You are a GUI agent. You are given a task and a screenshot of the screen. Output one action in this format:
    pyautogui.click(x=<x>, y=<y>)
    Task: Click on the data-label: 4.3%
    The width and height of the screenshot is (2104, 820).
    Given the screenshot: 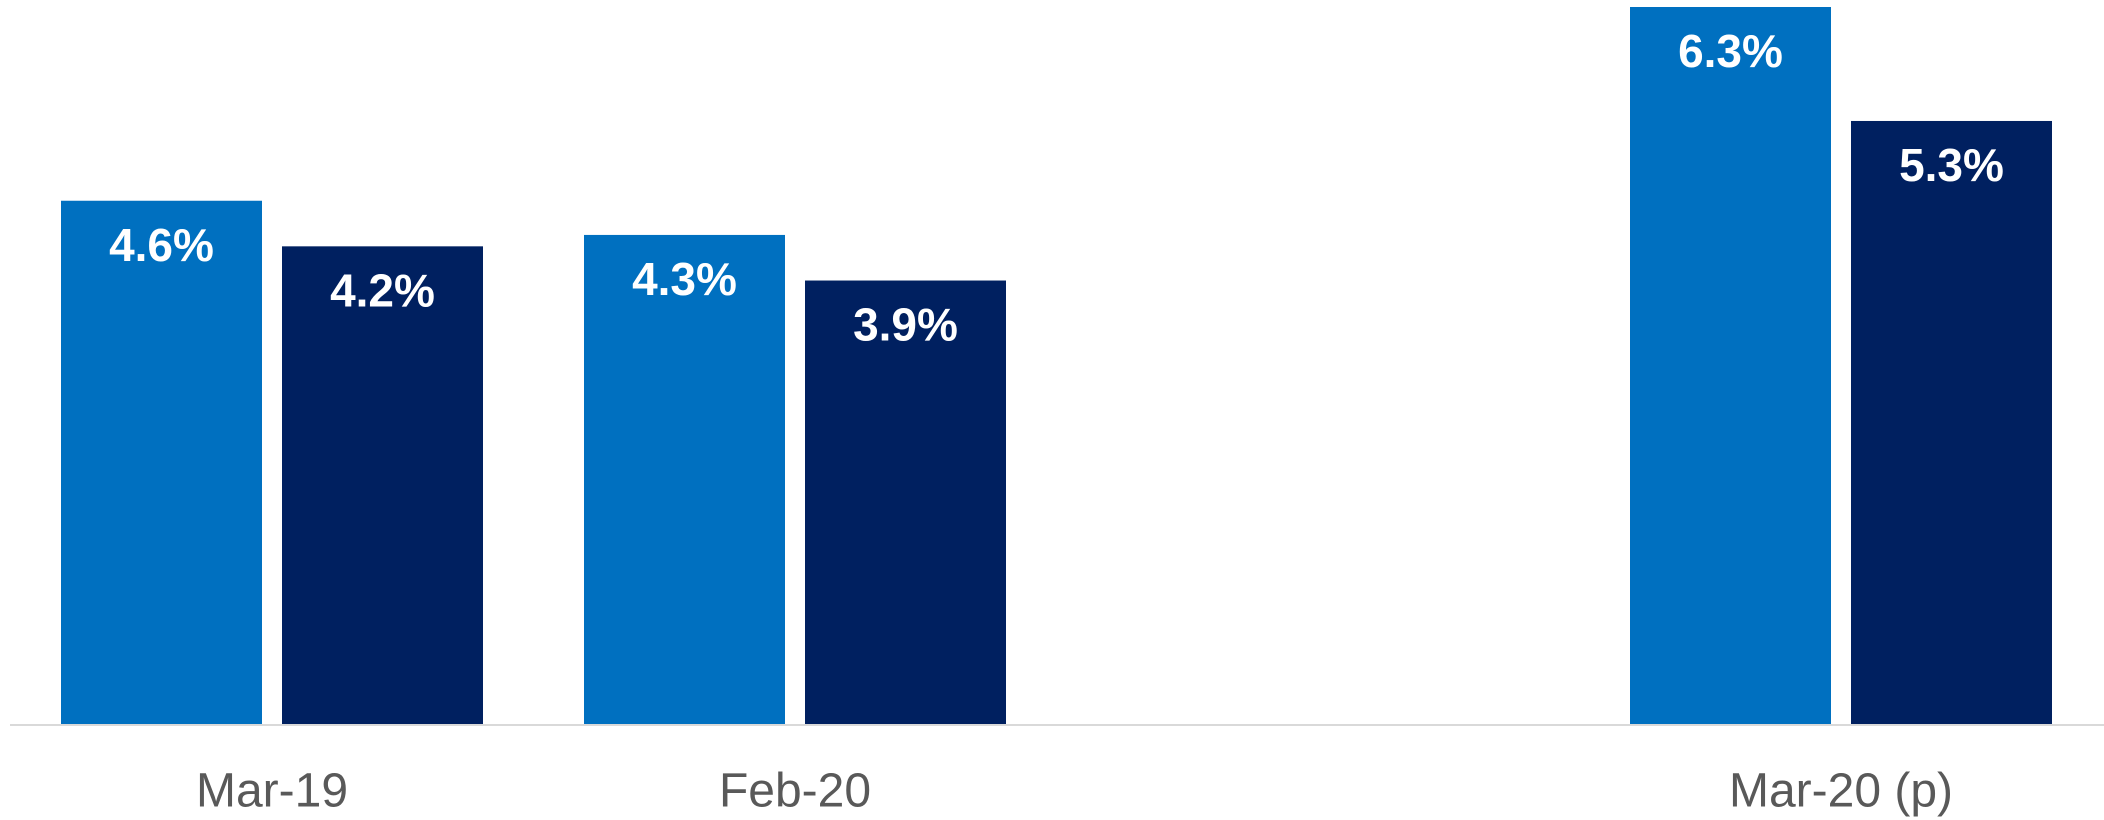 What is the action you would take?
    pyautogui.click(x=684, y=279)
    